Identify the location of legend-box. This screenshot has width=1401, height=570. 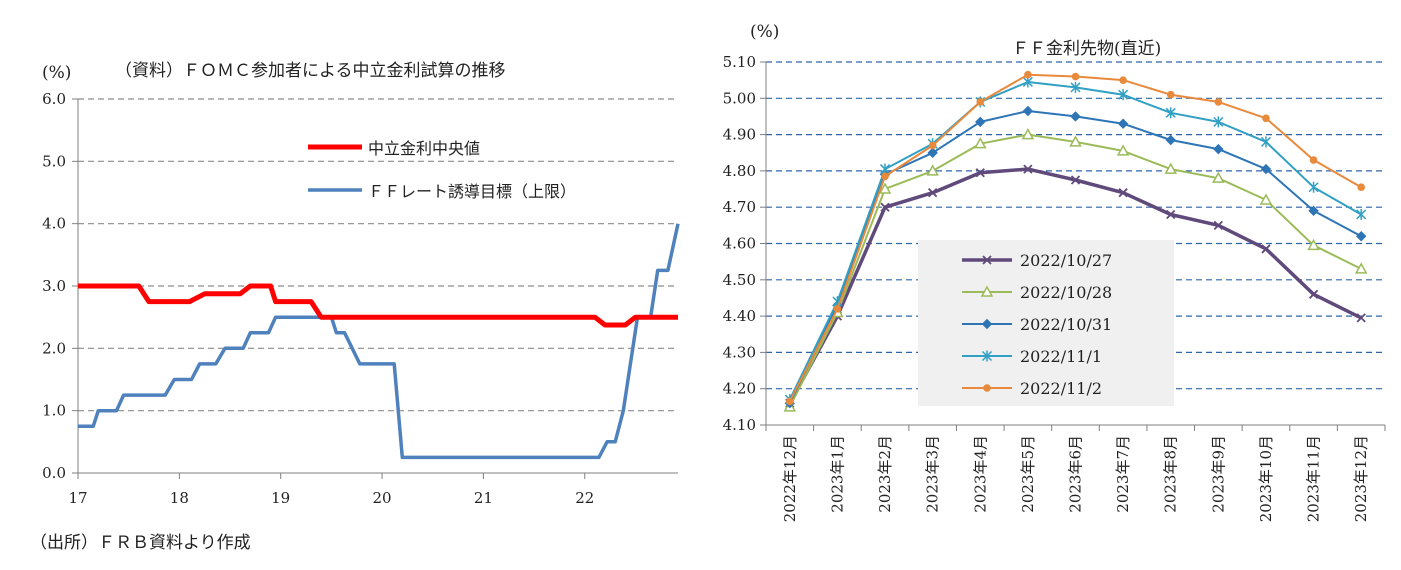
(1046, 323).